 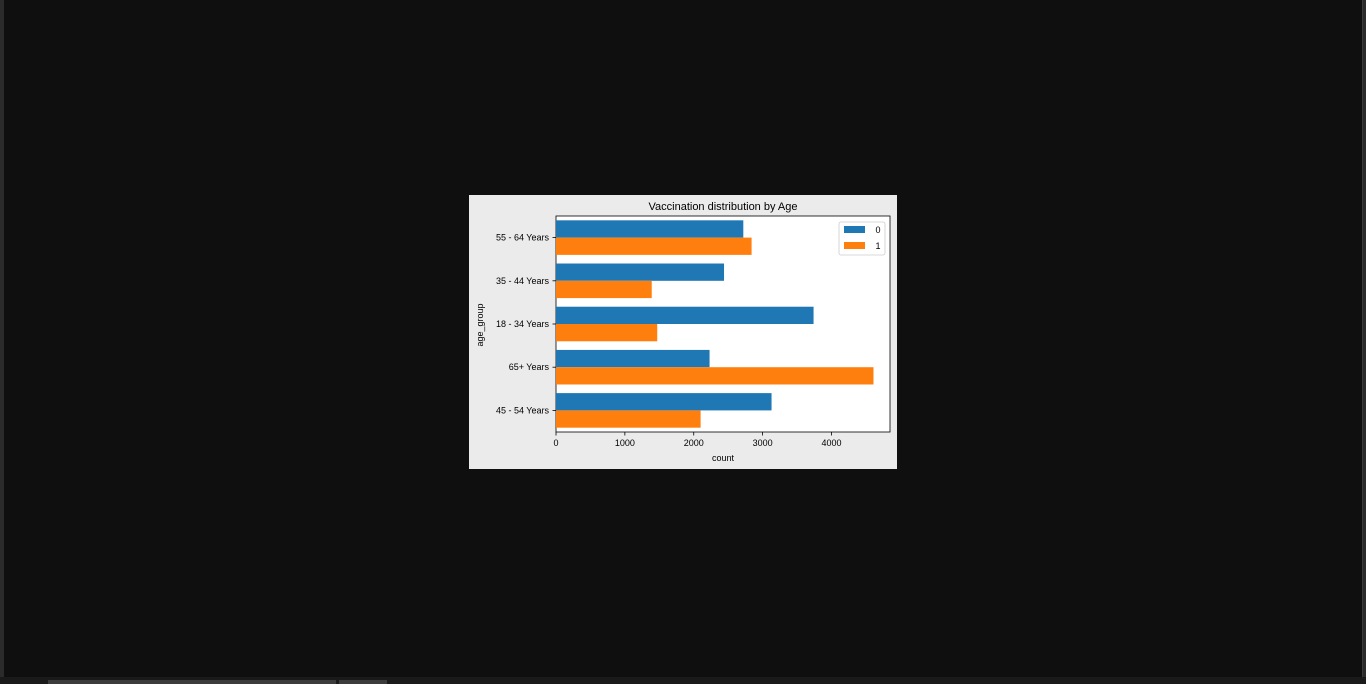 What do you see at coordinates (625, 443) in the screenshot?
I see `x-tick-label: 1000` at bounding box center [625, 443].